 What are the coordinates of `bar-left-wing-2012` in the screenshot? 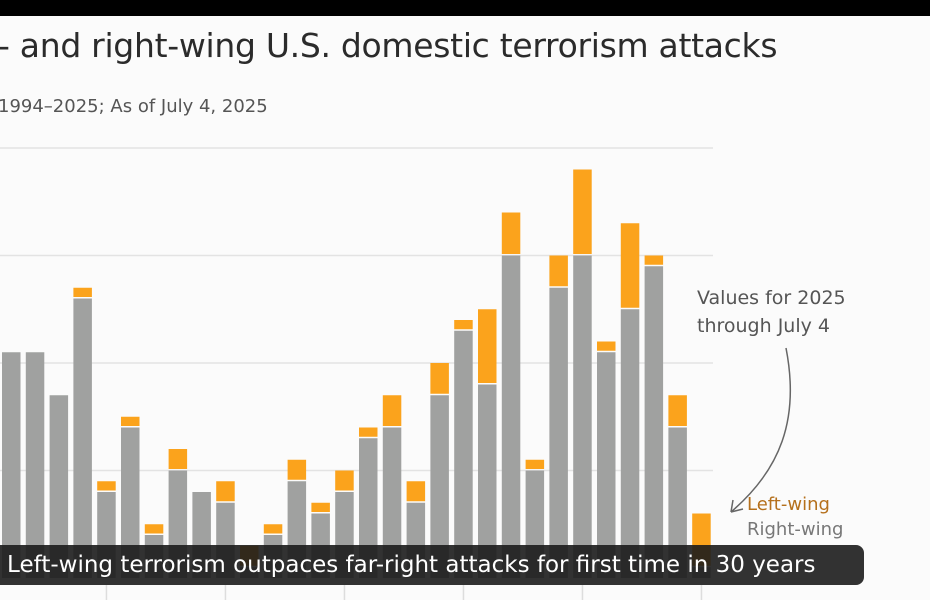 It's located at (392, 410).